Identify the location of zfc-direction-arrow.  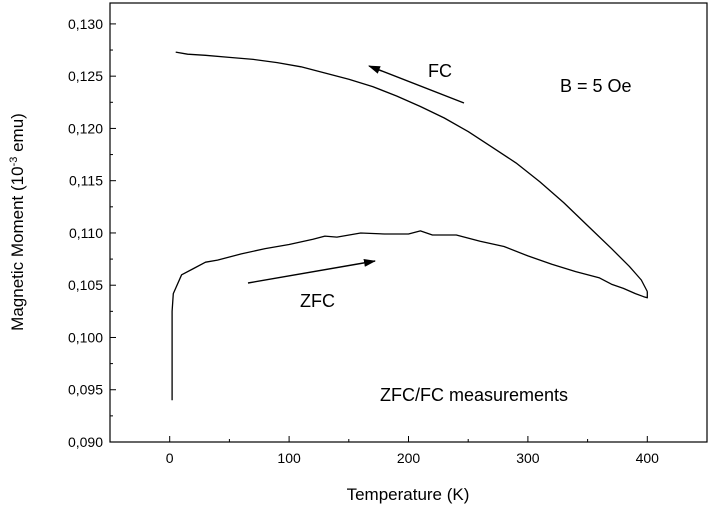
(311, 271).